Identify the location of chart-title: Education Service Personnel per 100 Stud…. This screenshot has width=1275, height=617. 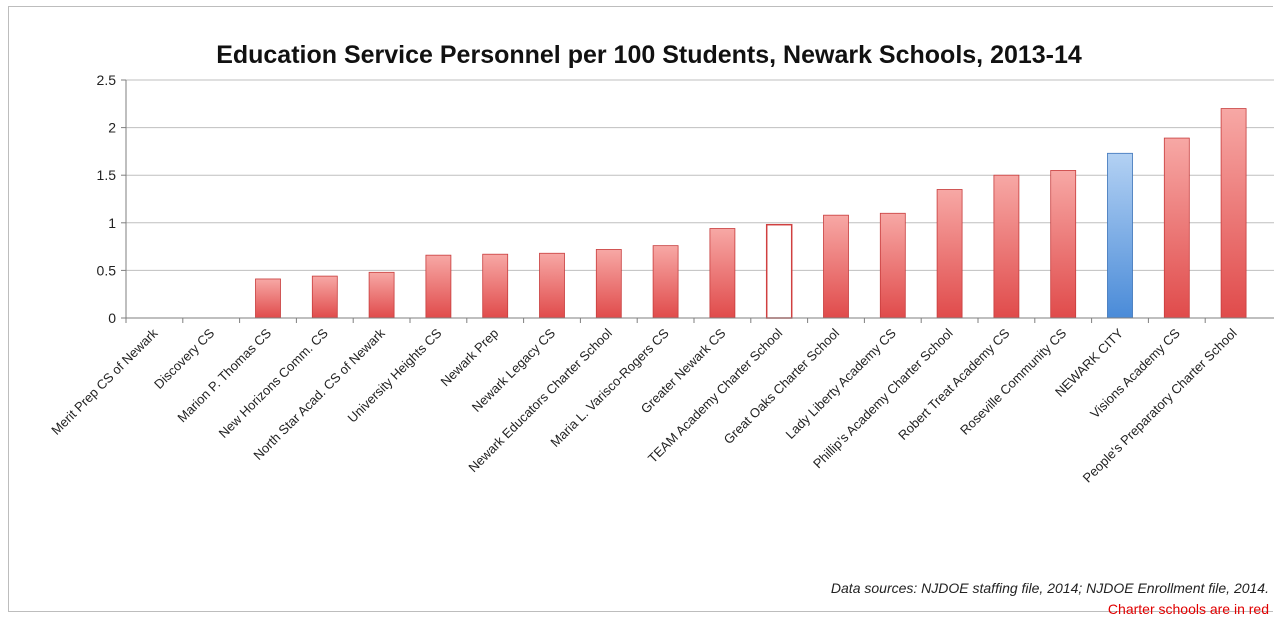
(649, 55).